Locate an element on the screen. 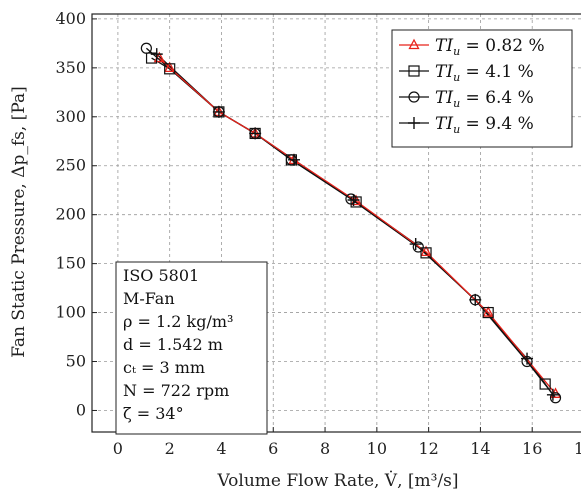 Image resolution: width=581 pixels, height=495 pixels. parameter-line: ISO 5801 is located at coordinates (161, 275).